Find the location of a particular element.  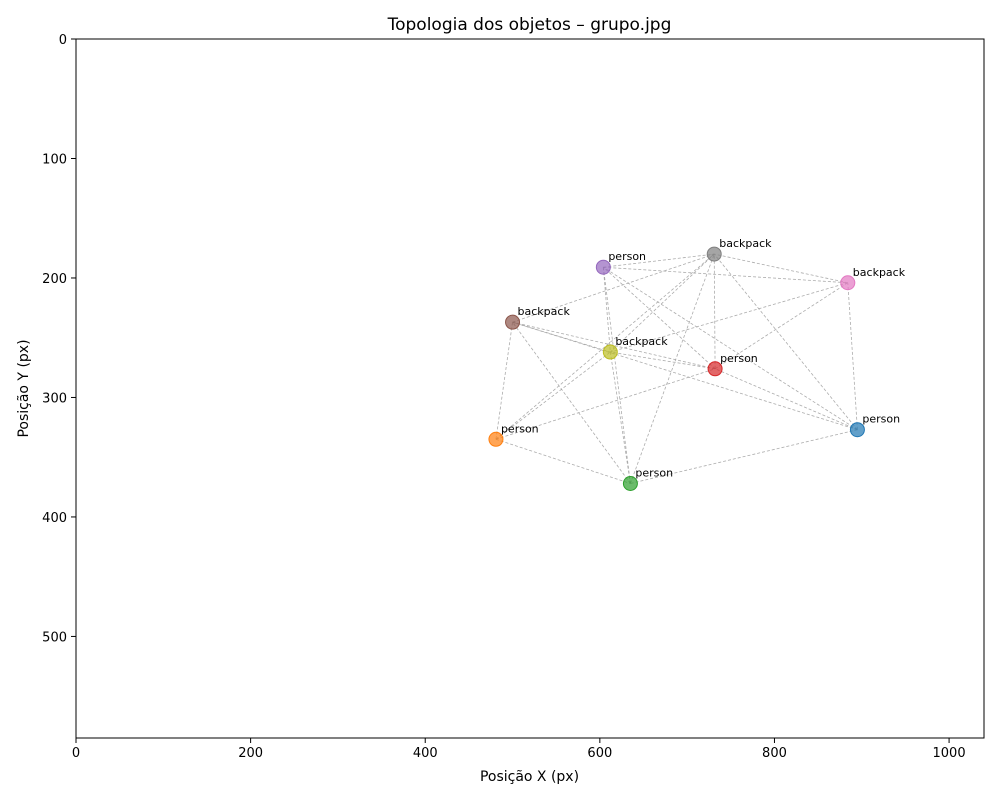

y-axis: 0 100 200 300 400 500 is located at coordinates (59, 339).